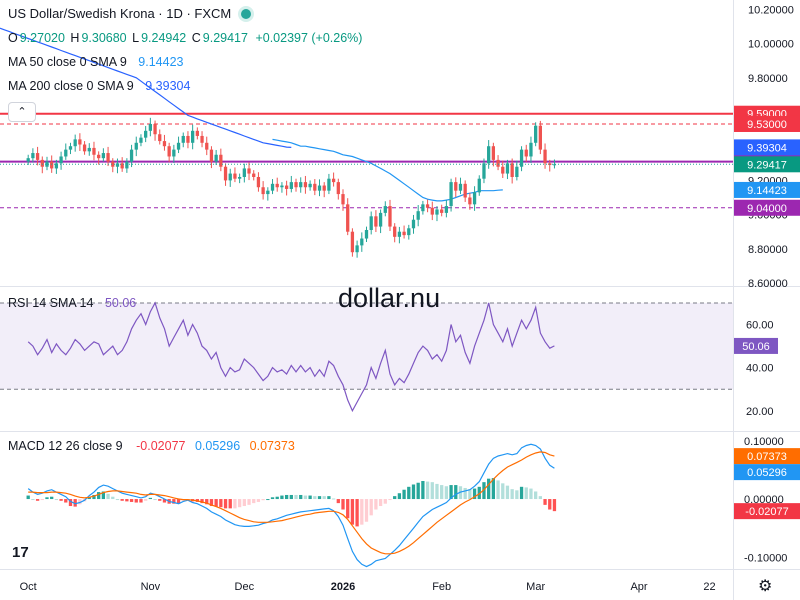 The image size is (800, 600). What do you see at coordinates (168, 86) in the screenshot?
I see `ma200-value: 9.39304` at bounding box center [168, 86].